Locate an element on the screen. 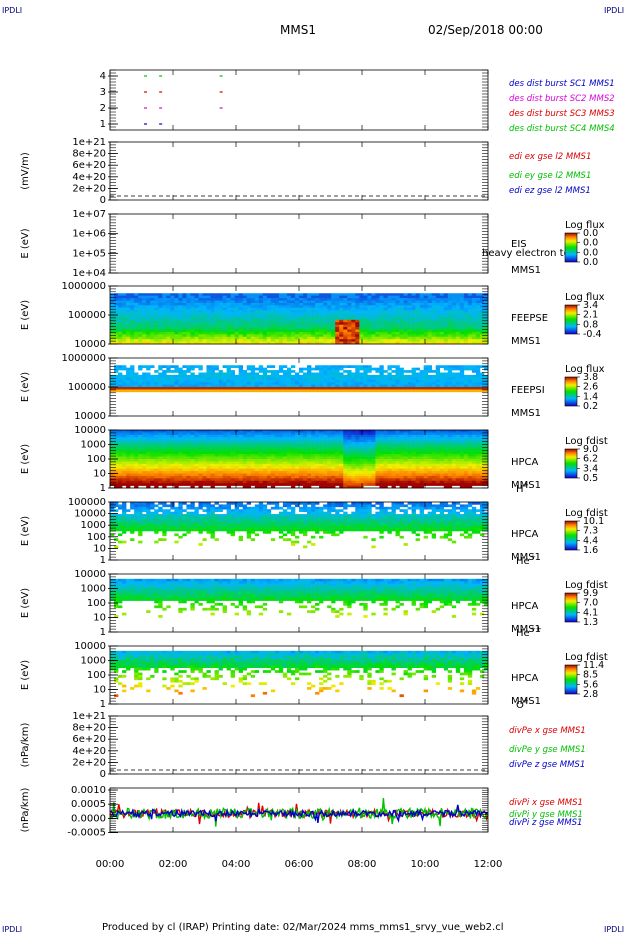 The height and width of the screenshot is (934, 630). burst-legend-entry: des dist burst SC1 MMS1 is located at coordinates (562, 84).